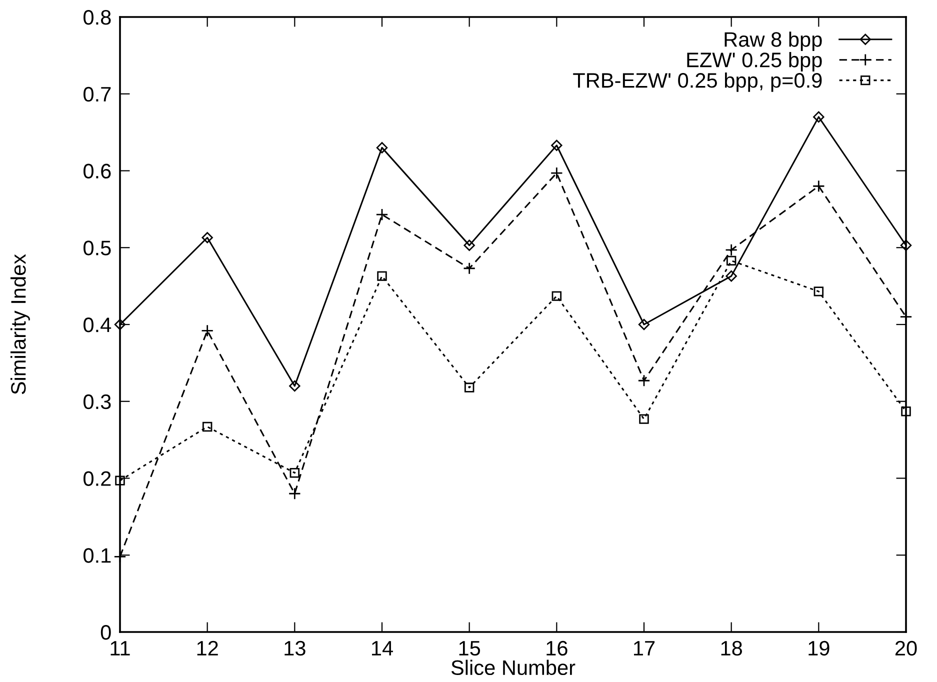 The height and width of the screenshot is (682, 937). What do you see at coordinates (773, 42) in the screenshot?
I see `legend-label: Raw 8 bpp` at bounding box center [773, 42].